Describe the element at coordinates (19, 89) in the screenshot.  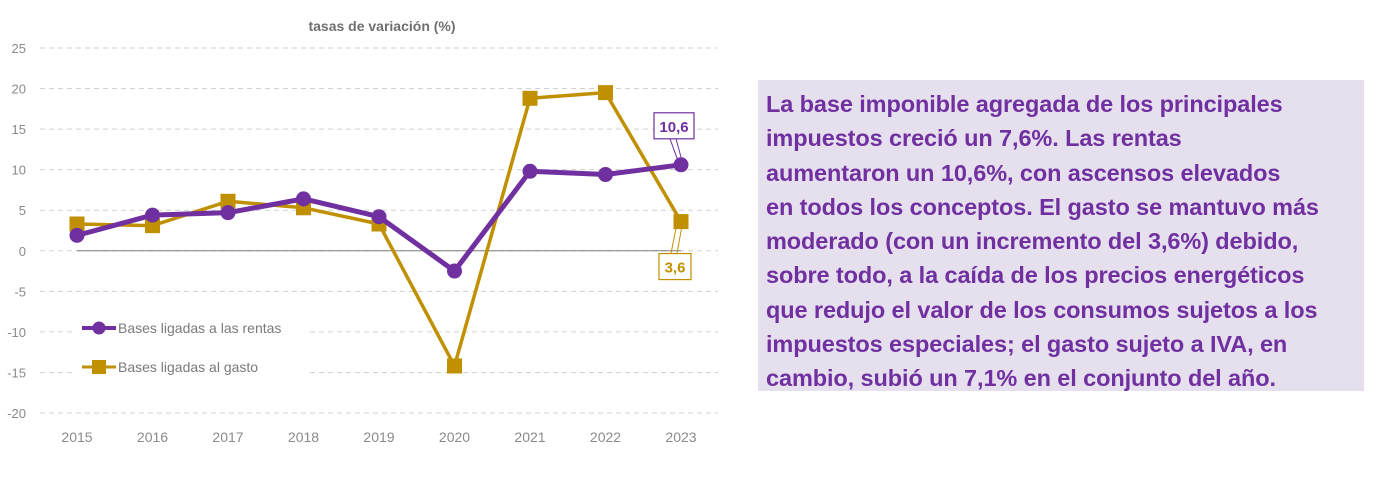
I see `y-tick-label: 20` at that location.